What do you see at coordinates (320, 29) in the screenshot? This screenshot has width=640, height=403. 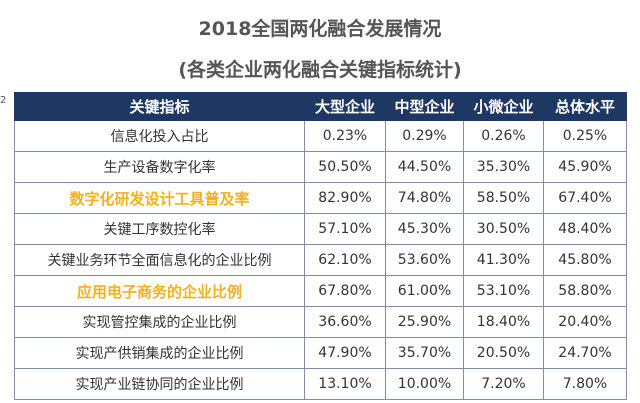 I see `page-title: 2018全国两化融合发展情况` at bounding box center [320, 29].